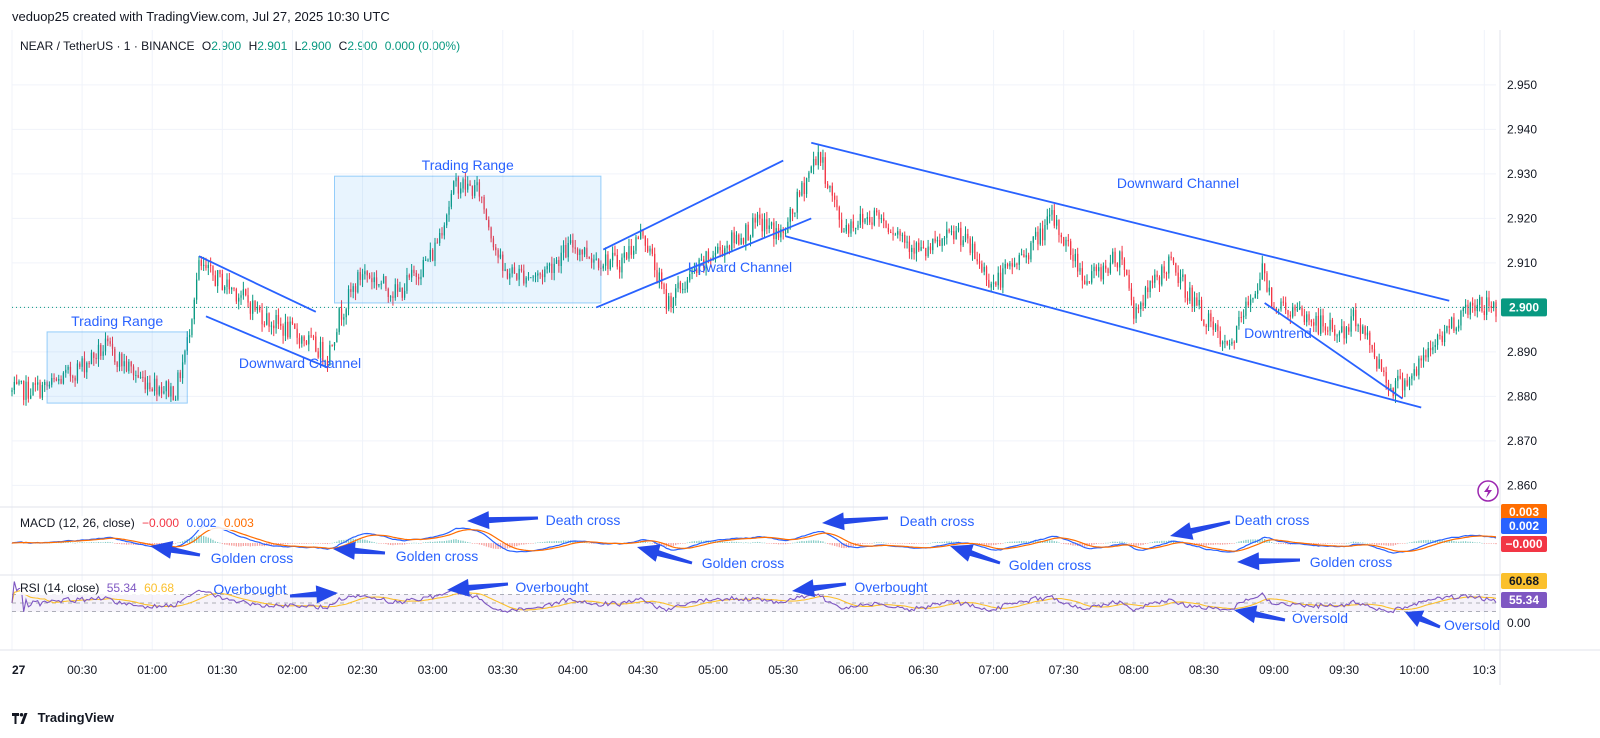  Describe the element at coordinates (60, 588) in the screenshot. I see `rsi-title: RSI (14, close)` at that location.